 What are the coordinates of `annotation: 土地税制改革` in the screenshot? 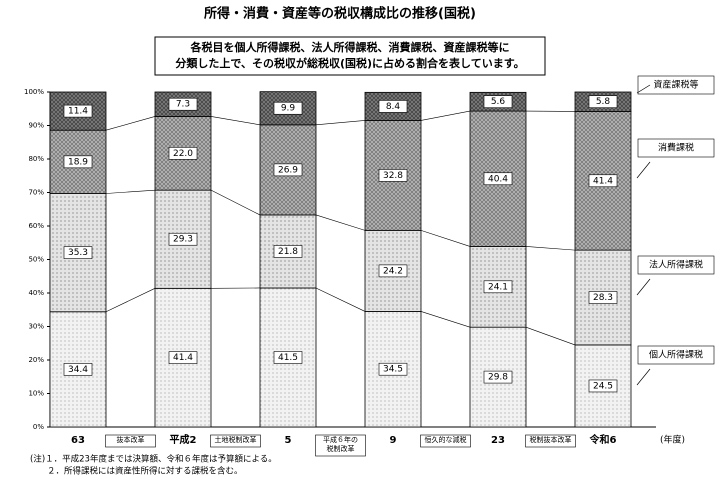 It's located at (236, 439).